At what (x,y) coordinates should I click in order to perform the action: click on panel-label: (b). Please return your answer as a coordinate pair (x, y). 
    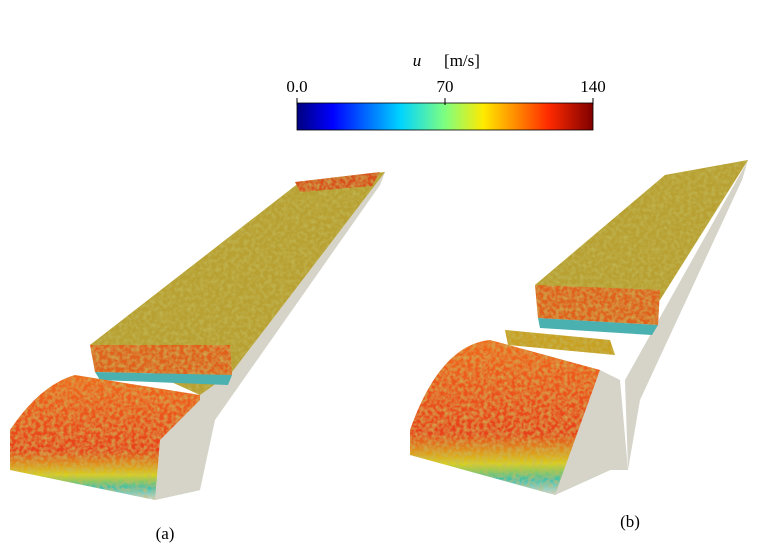
    Looking at the image, I should click on (630, 521).